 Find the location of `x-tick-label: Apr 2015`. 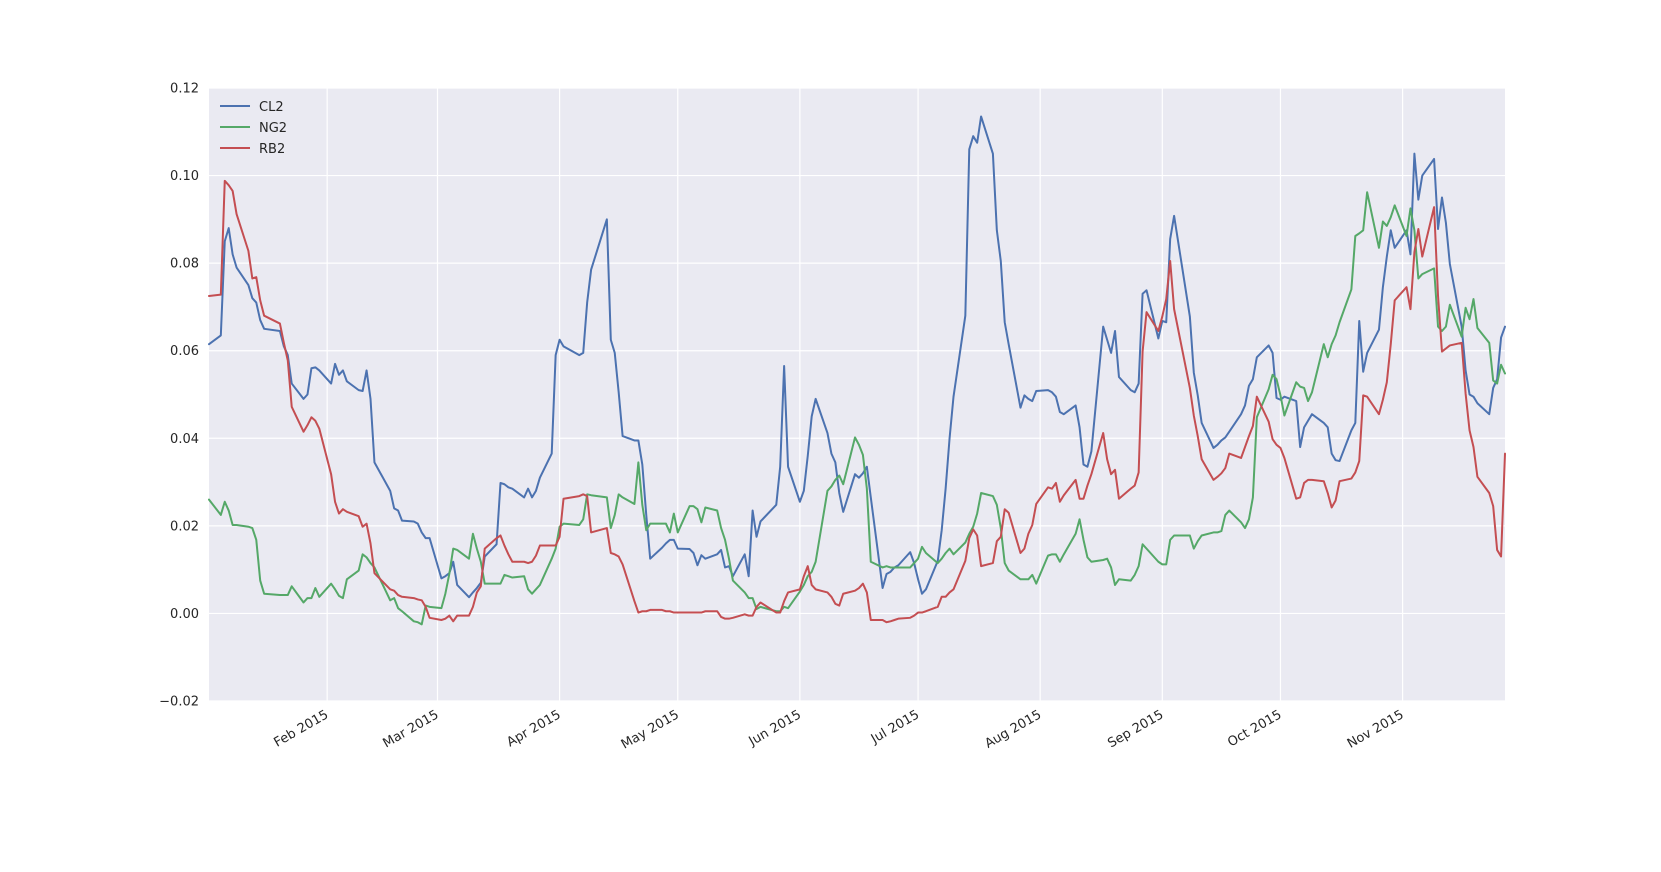

x-tick-label: Apr 2015 is located at coordinates (533, 728).